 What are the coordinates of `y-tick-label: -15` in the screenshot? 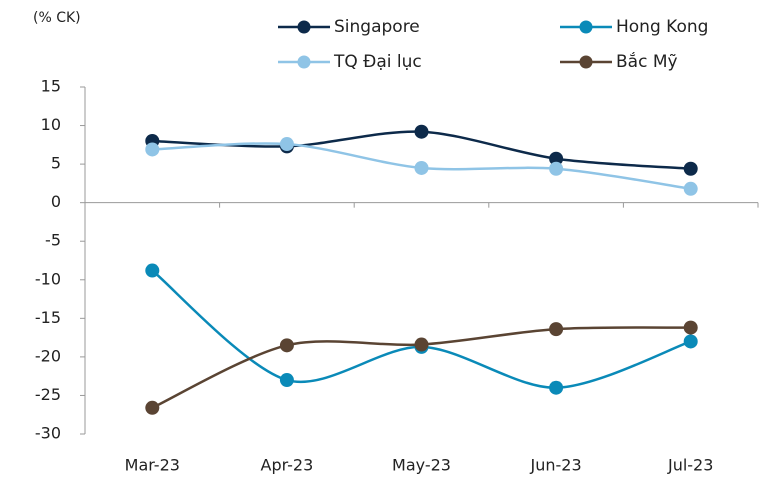 It's located at (48, 317).